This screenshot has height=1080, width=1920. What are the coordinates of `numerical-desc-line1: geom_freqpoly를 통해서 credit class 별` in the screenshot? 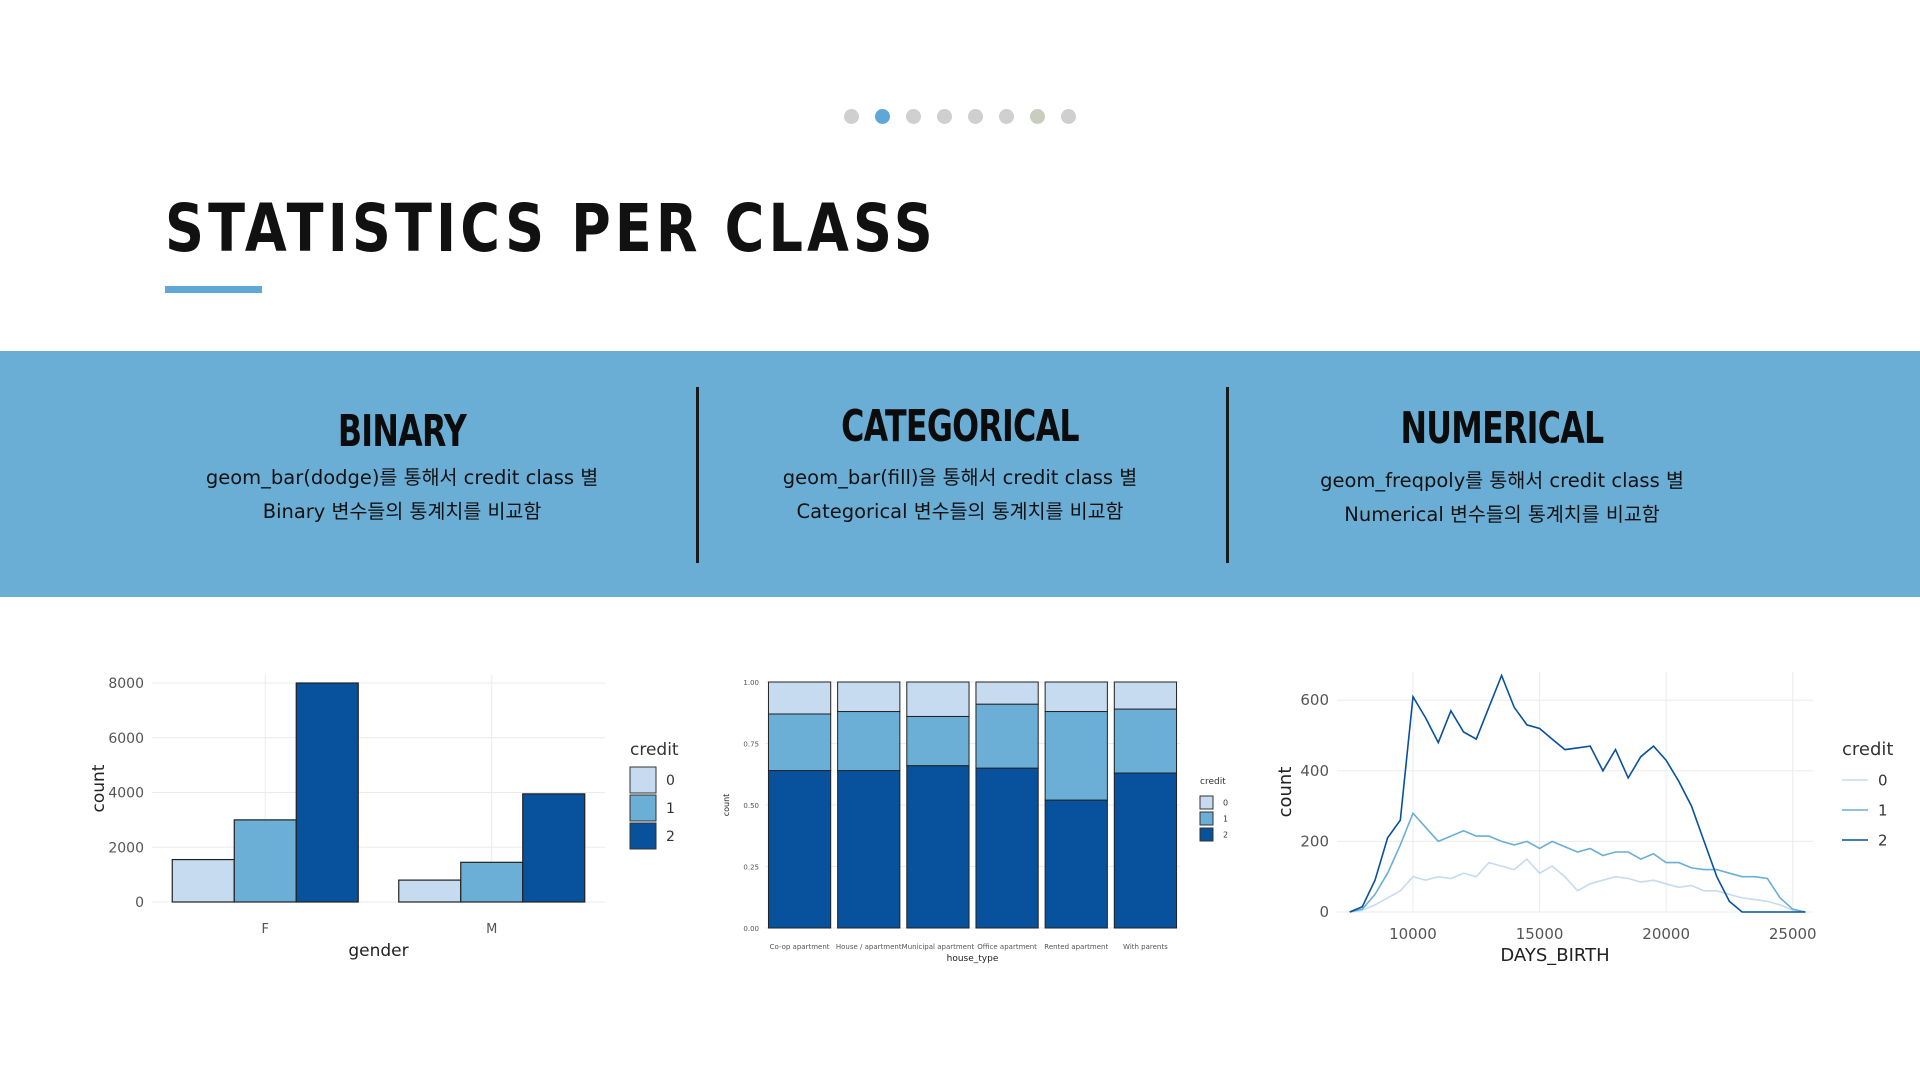 It's located at (1502, 480).